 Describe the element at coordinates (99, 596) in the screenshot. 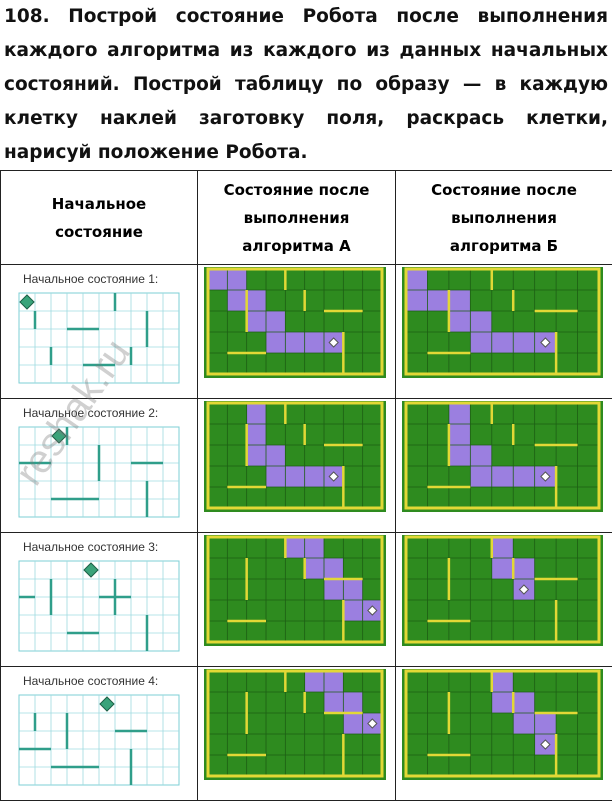

I see `field-image: Начальное состояние 3:` at that location.